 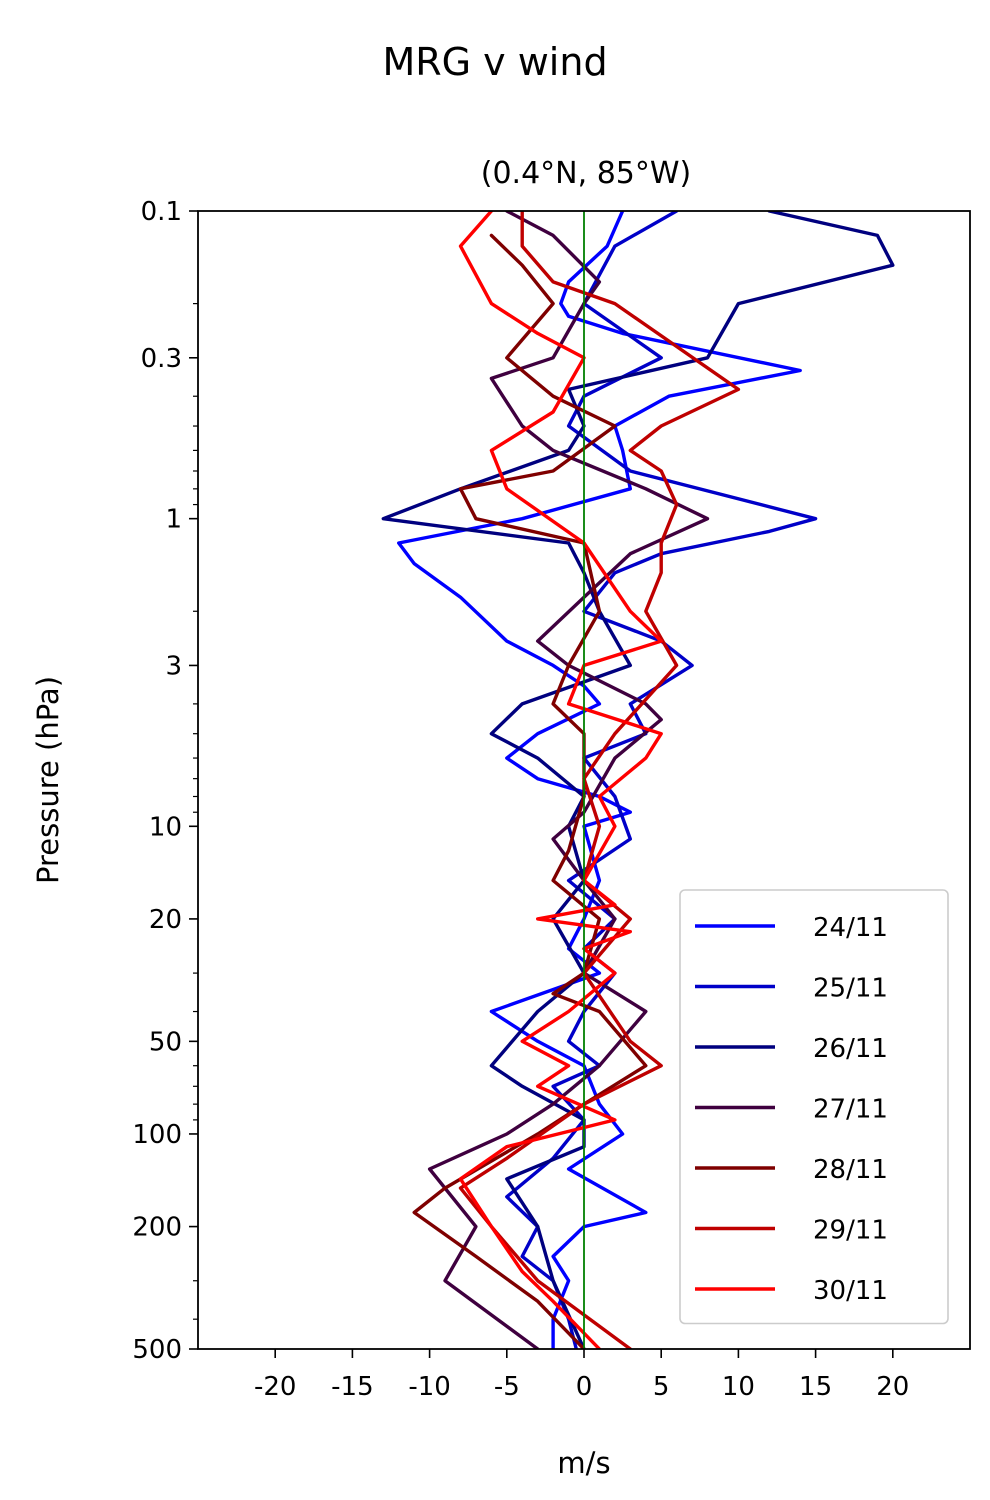 I want to click on y-tick-label: 500, so click(x=157, y=1350).